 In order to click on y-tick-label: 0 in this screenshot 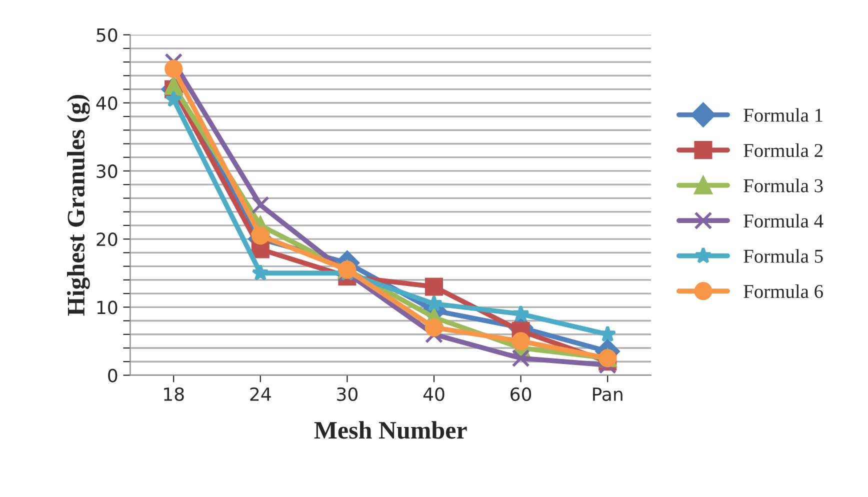, I will do `click(113, 375)`.